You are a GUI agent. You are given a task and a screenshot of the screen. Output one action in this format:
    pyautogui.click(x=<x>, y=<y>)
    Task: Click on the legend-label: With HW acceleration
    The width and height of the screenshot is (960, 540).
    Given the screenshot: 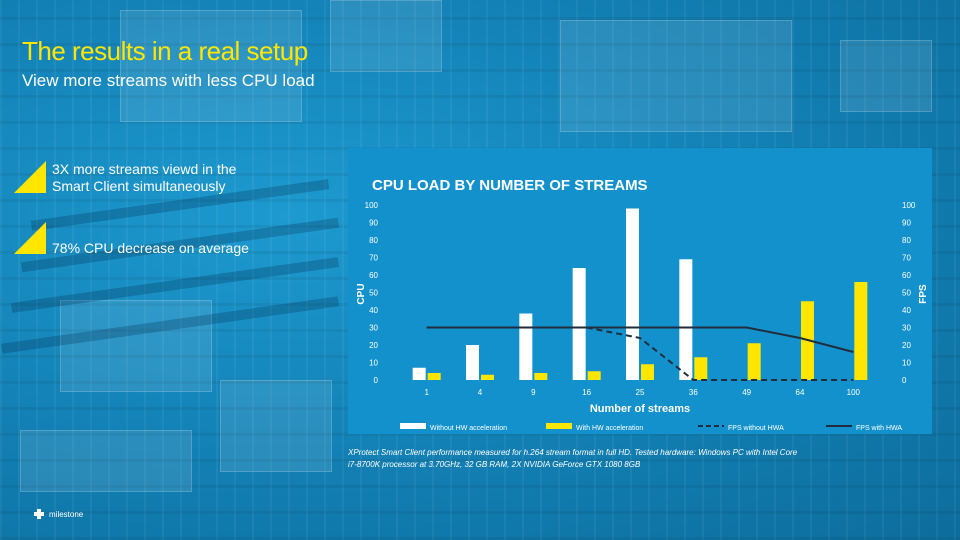 What is the action you would take?
    pyautogui.click(x=609, y=428)
    